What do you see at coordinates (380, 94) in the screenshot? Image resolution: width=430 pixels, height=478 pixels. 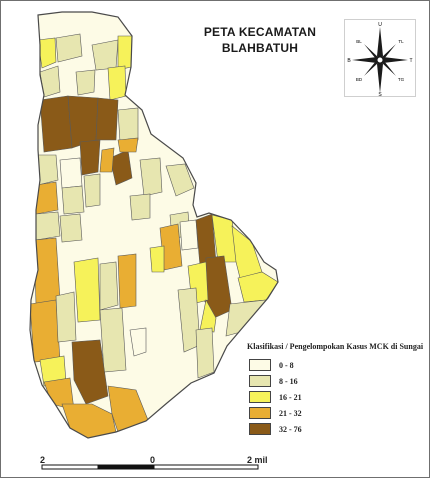 I see `compass-south: S` at bounding box center [380, 94].